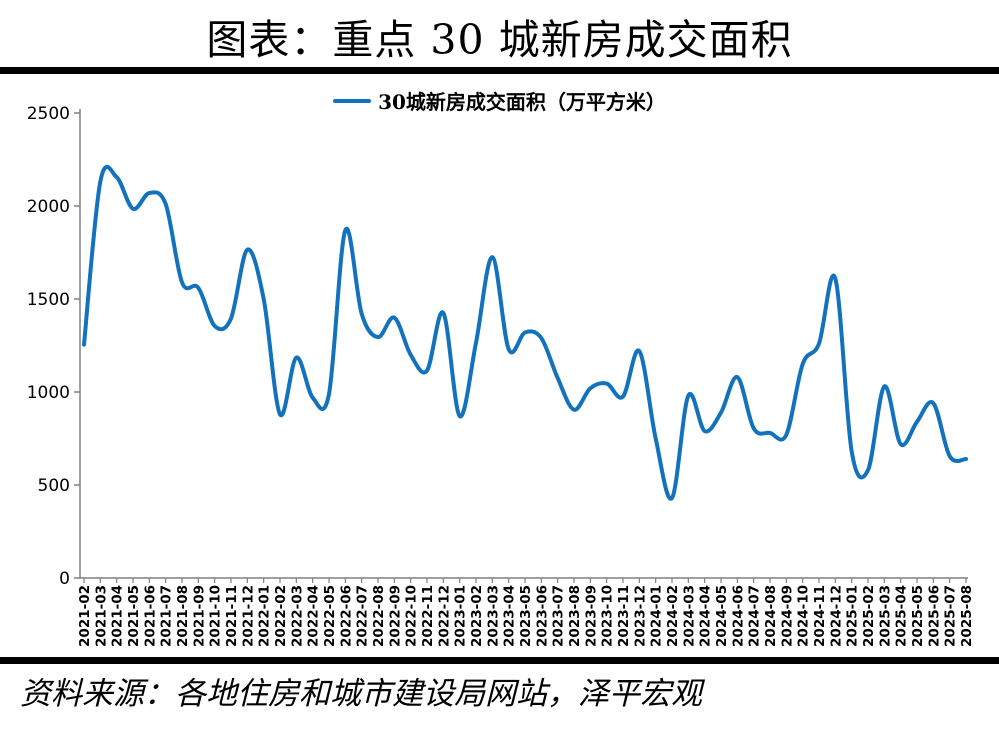 This screenshot has width=999, height=729. I want to click on x-tick-label: 2022-12, so click(444, 616).